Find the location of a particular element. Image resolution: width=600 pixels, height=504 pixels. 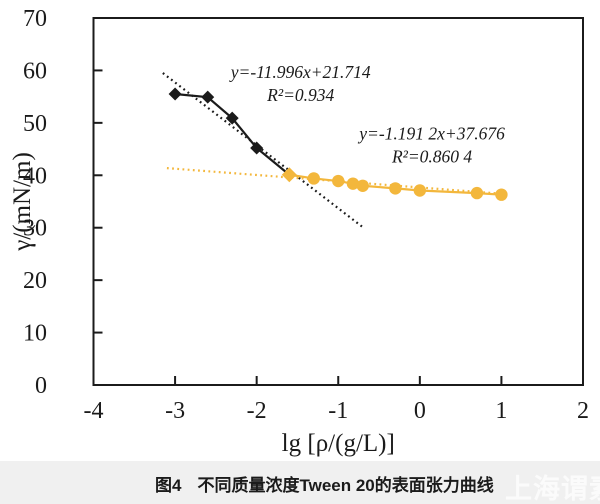

figure-caption-text: 不同质量浓度Tween 20的表面张力曲线 is located at coordinates (345, 485).